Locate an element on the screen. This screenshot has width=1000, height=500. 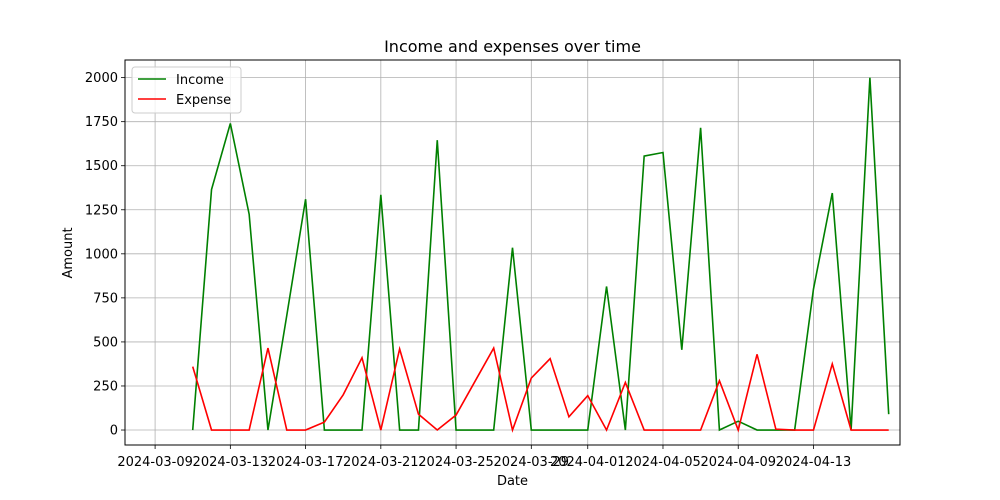
y-tick-label: 1500 is located at coordinates (101, 166).